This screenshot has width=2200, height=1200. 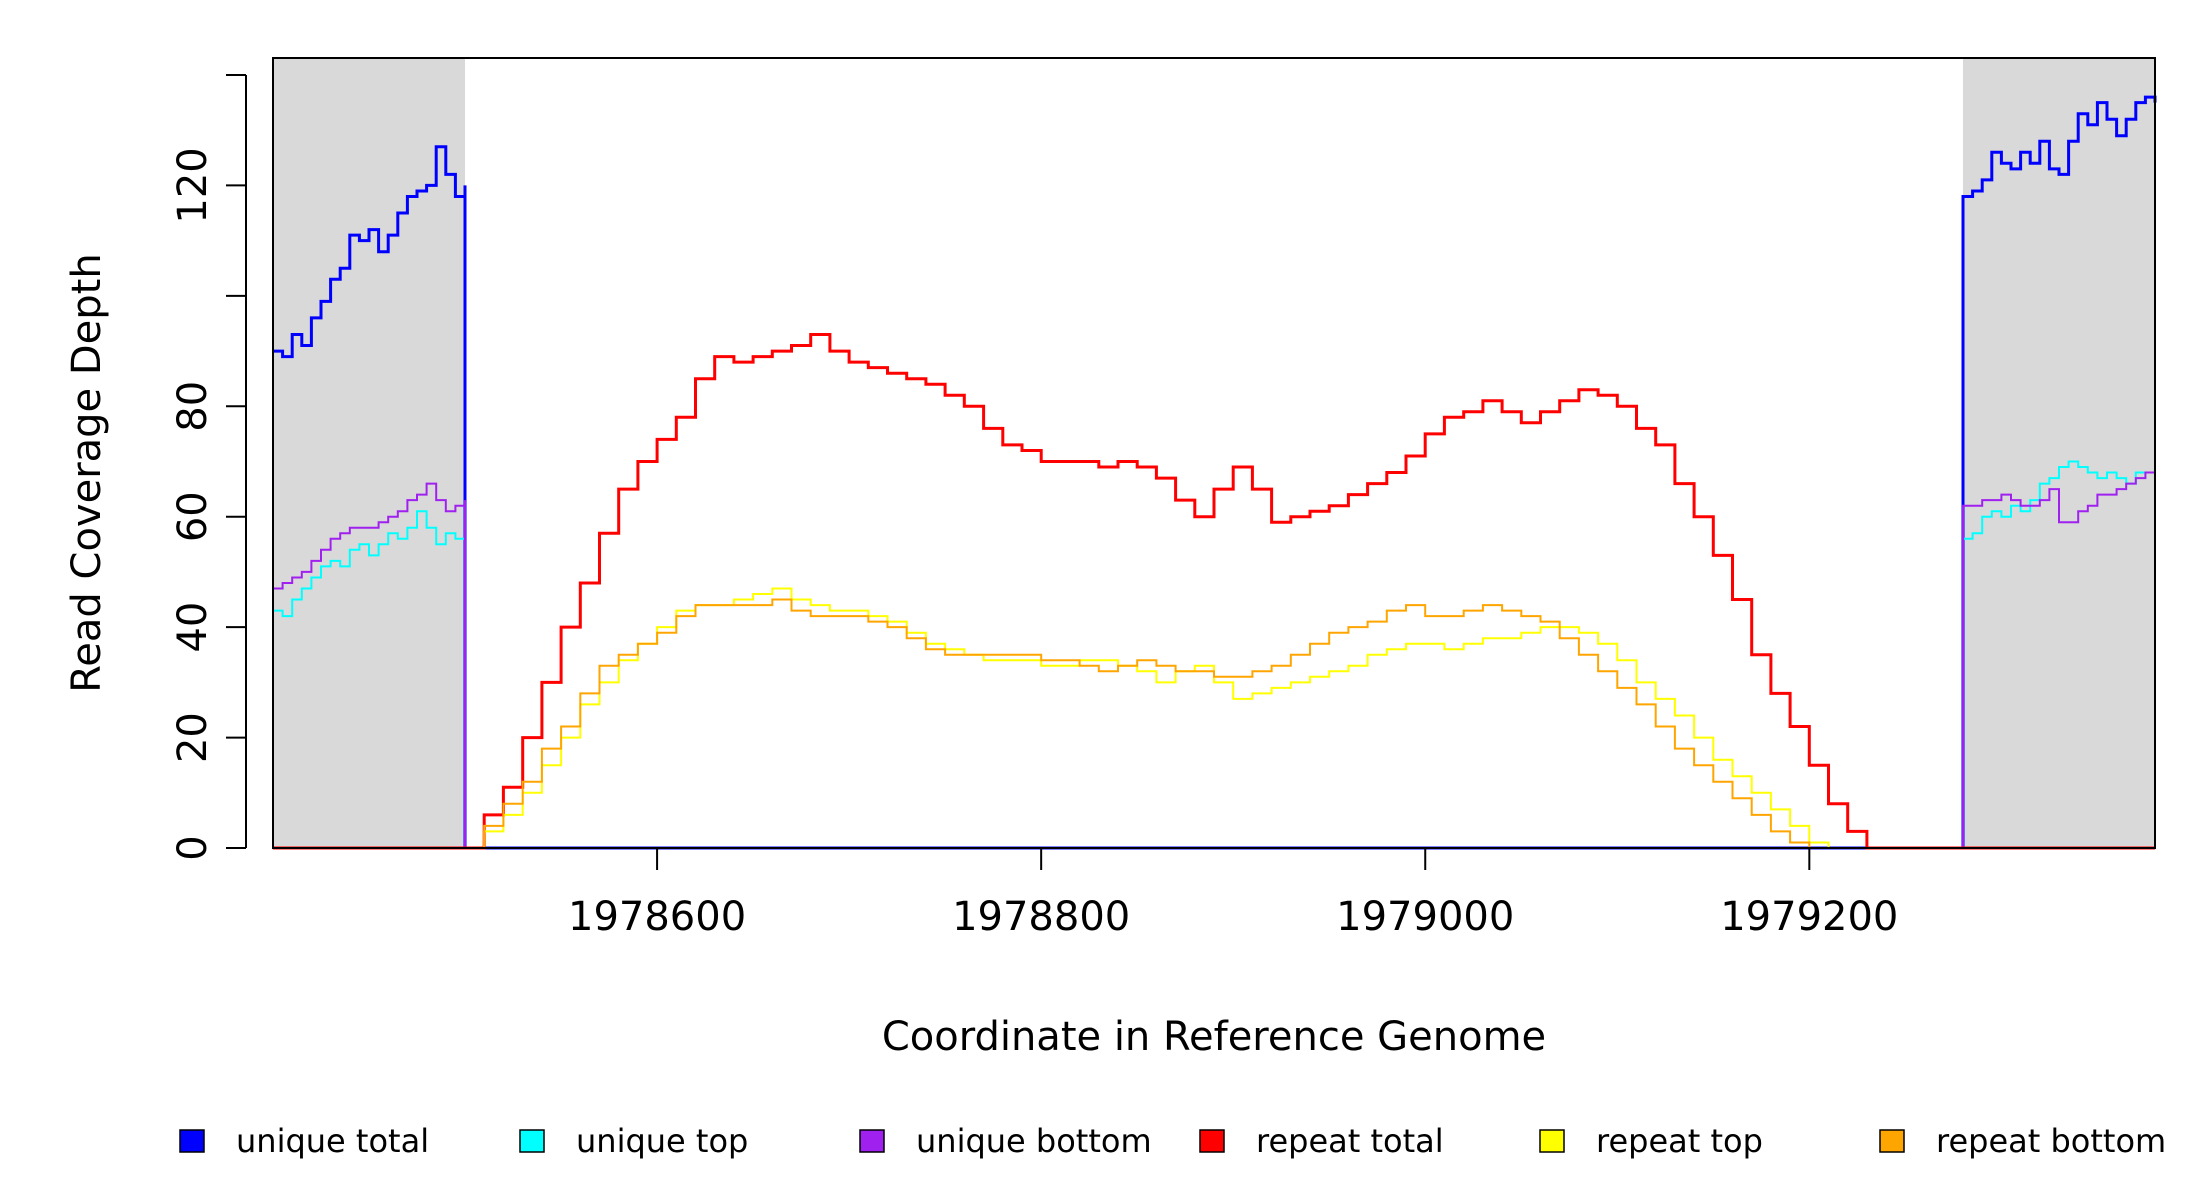 What do you see at coordinates (1233, 894) in the screenshot?
I see `x-axis: 1978600 1978800 1979000 1979200` at bounding box center [1233, 894].